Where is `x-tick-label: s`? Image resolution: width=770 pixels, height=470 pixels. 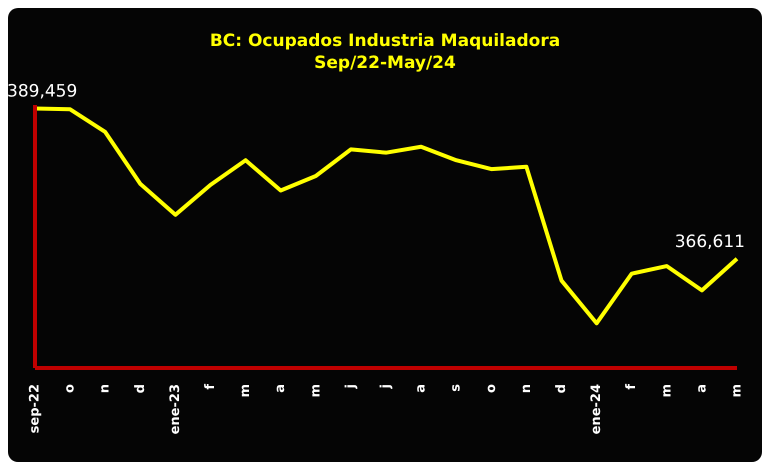
x-tick-label: s is located at coordinates (456, 388).